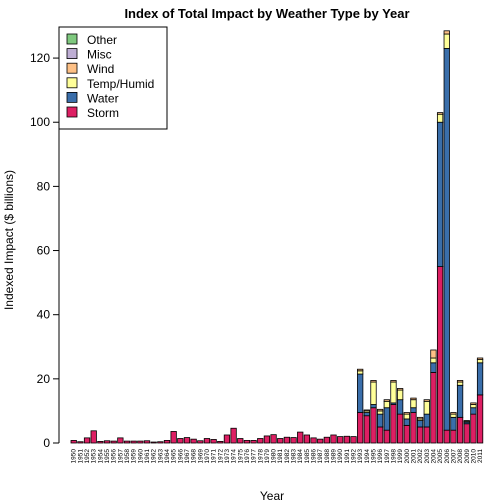  What do you see at coordinates (287, 456) in the screenshot?
I see `x-tick-label: 1982` at bounding box center [287, 456].